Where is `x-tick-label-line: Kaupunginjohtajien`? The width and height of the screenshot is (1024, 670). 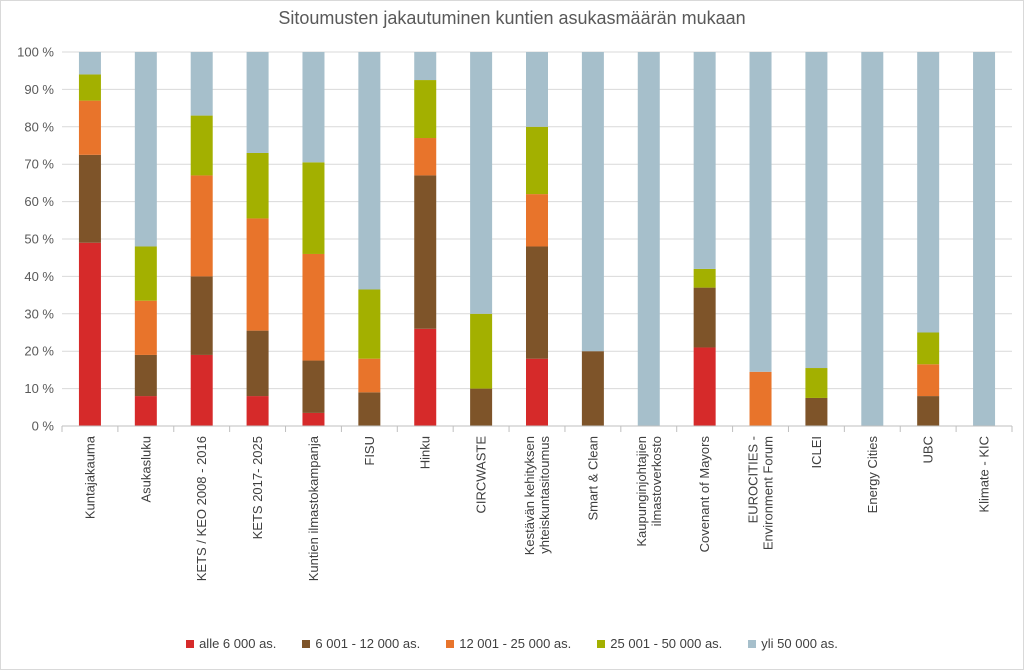 x-tick-label-line: Kaupunginjohtajien is located at coordinates (641, 491).